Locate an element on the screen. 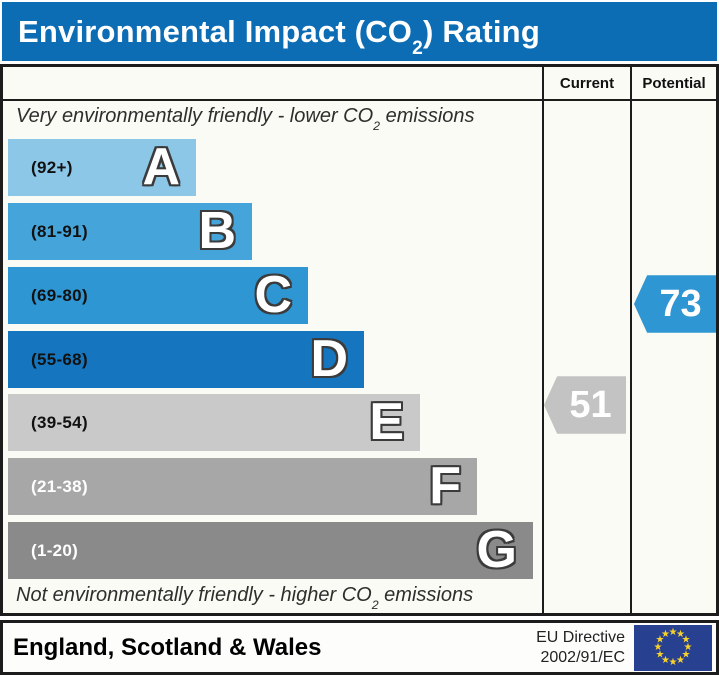 The width and height of the screenshot is (719, 675). current-rating-arrow: 51 is located at coordinates (585, 405).